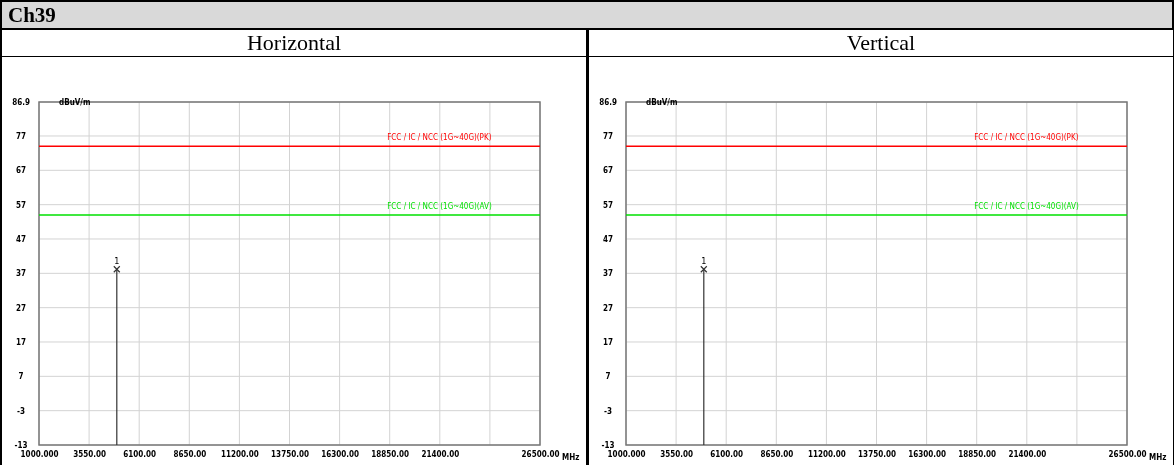  I want to click on text: Ch39, so click(587, 15).